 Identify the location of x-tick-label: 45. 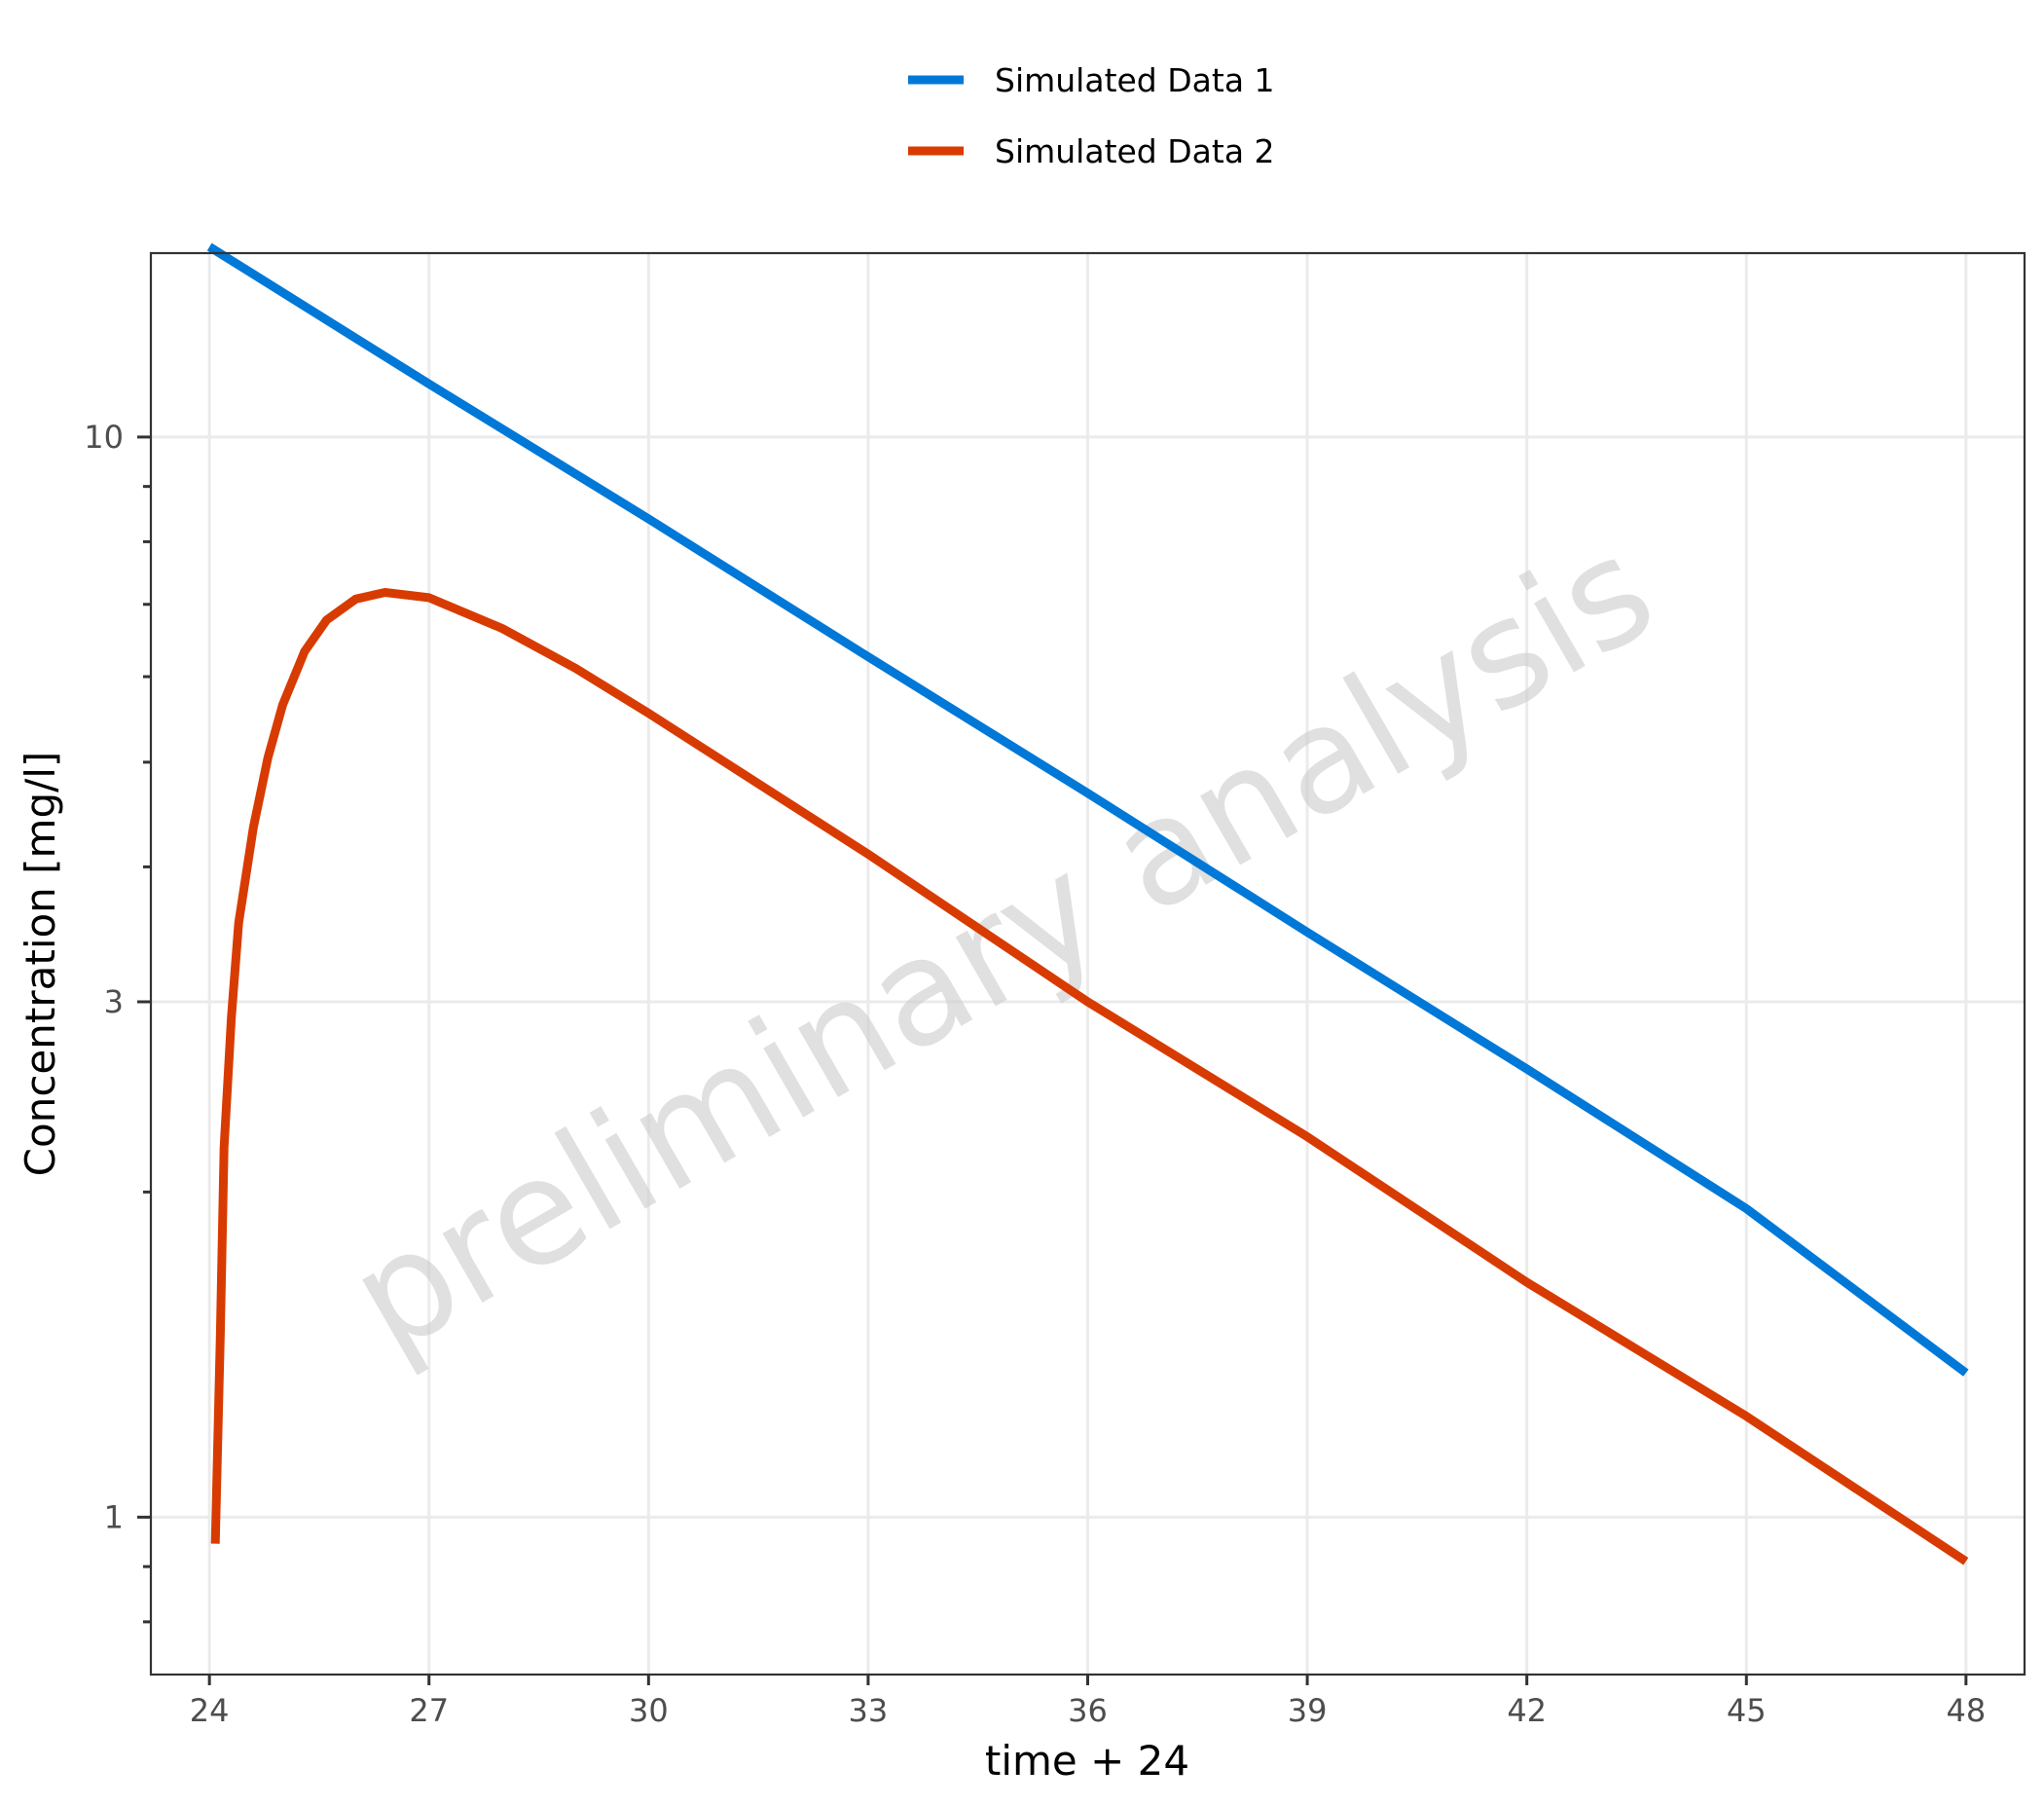
(1747, 1710).